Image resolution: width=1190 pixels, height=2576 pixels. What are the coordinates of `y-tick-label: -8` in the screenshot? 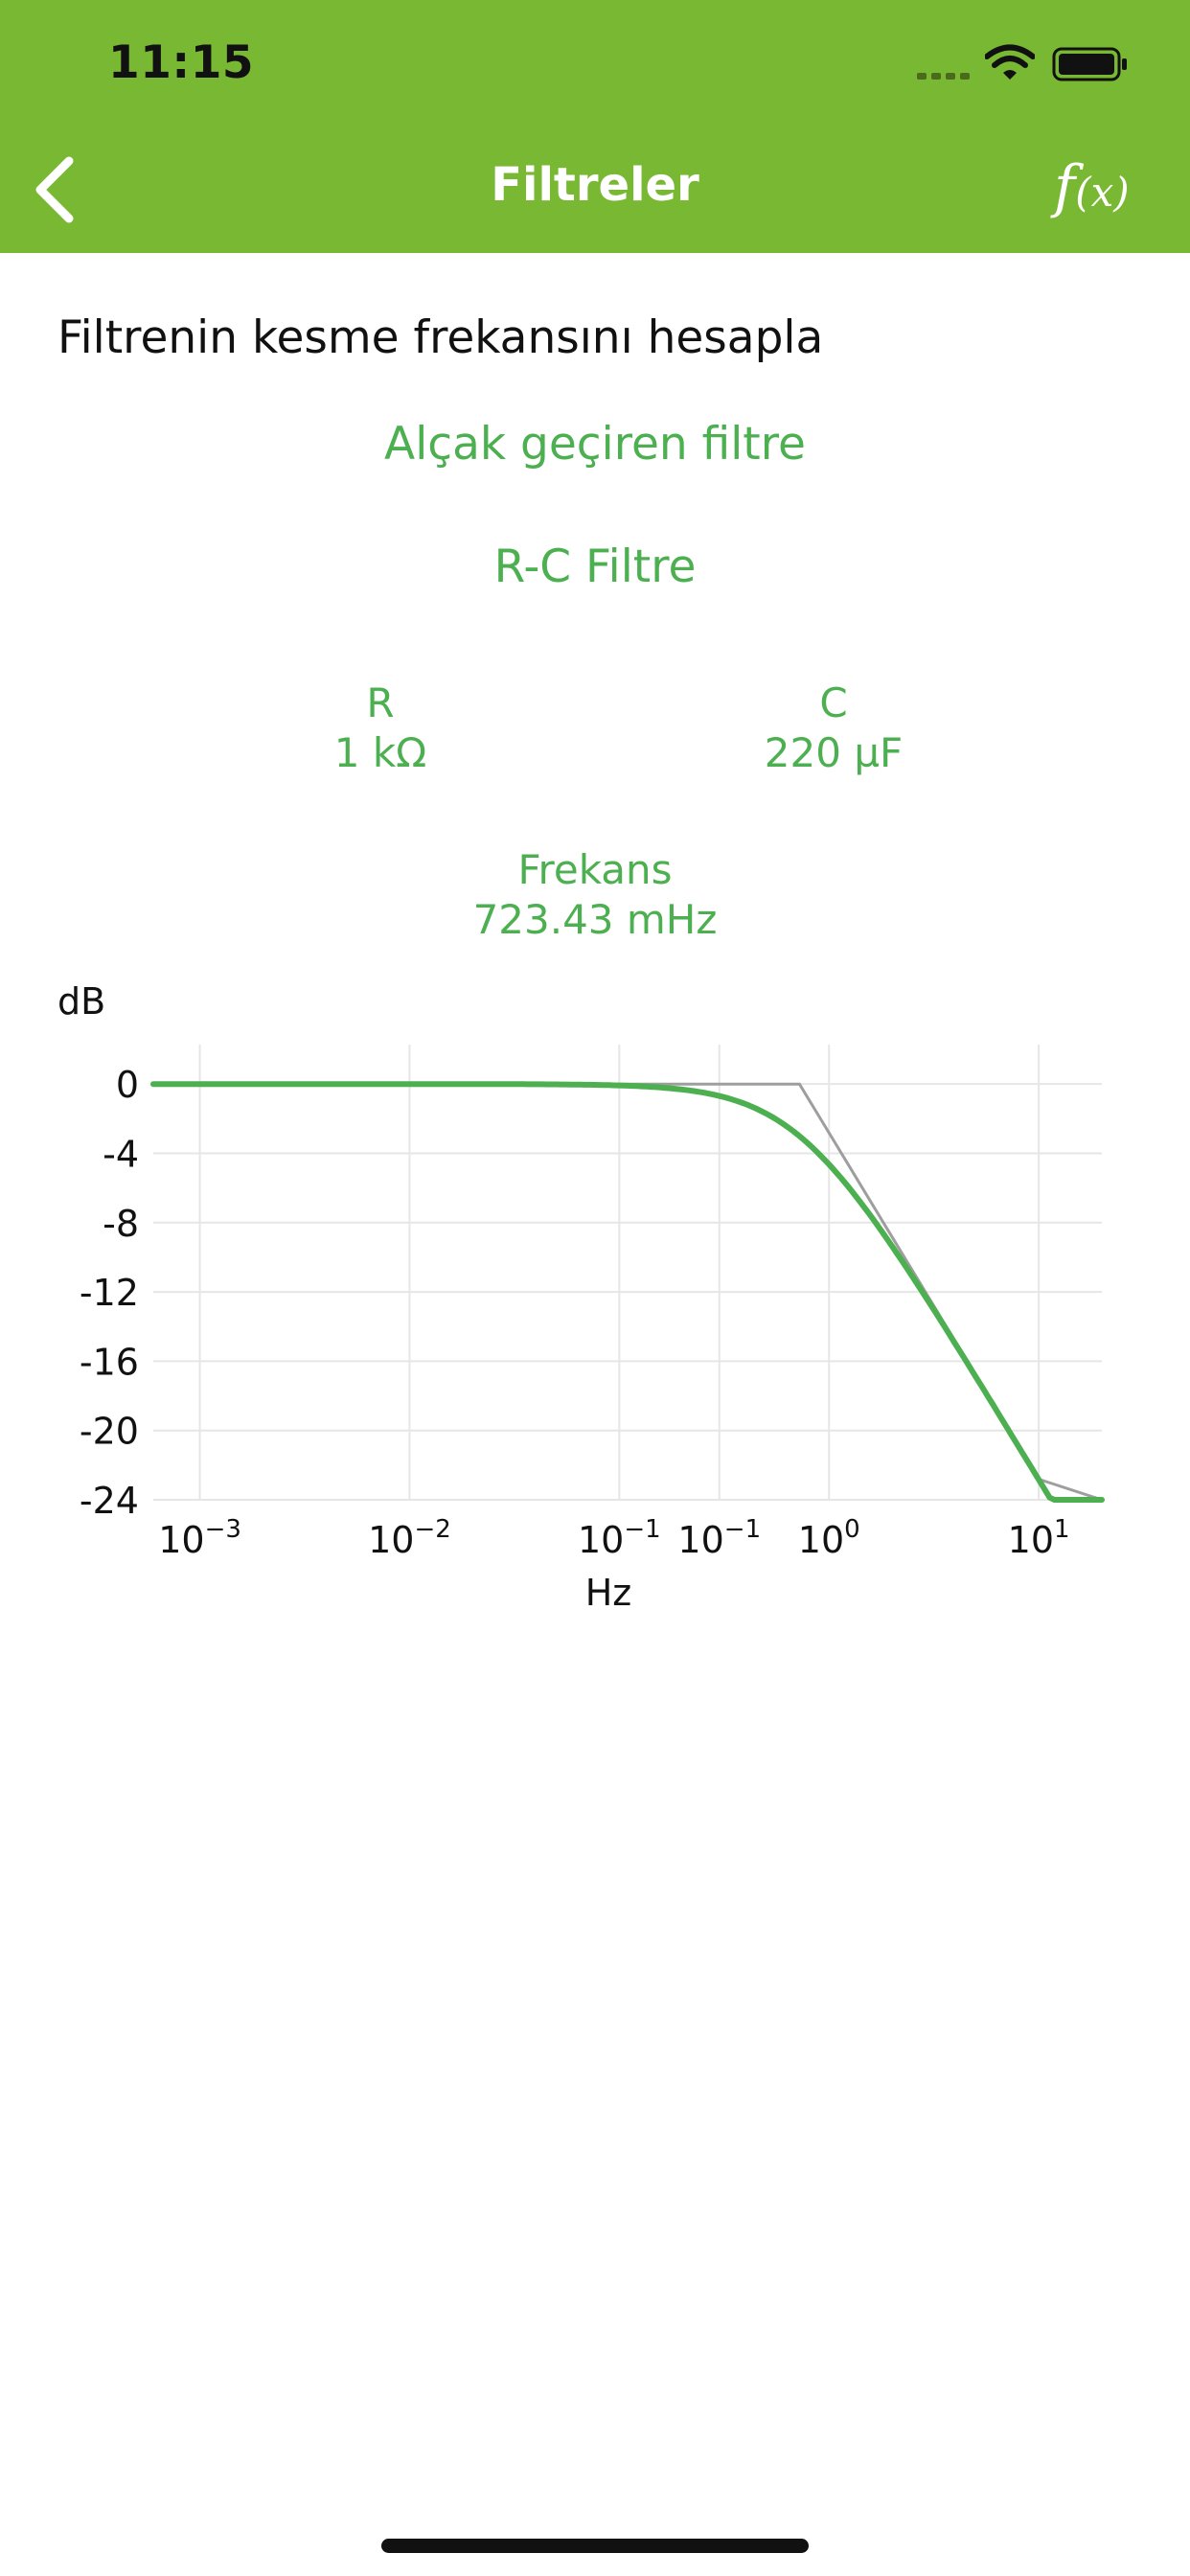 It's located at (121, 1224).